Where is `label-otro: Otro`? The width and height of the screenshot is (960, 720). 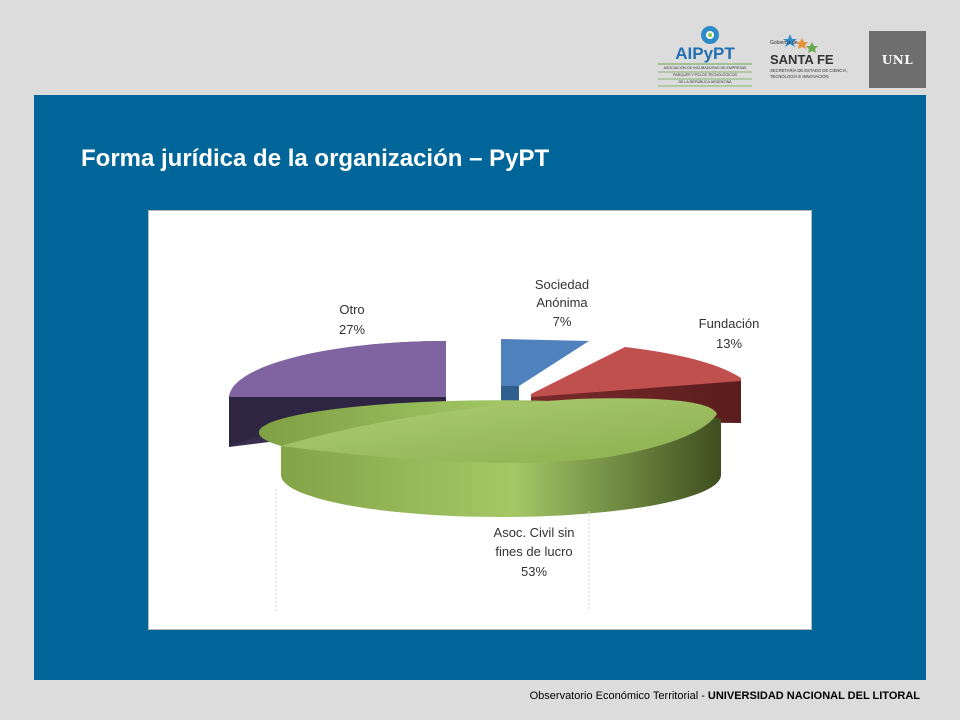
label-otro: Otro is located at coordinates (351, 309).